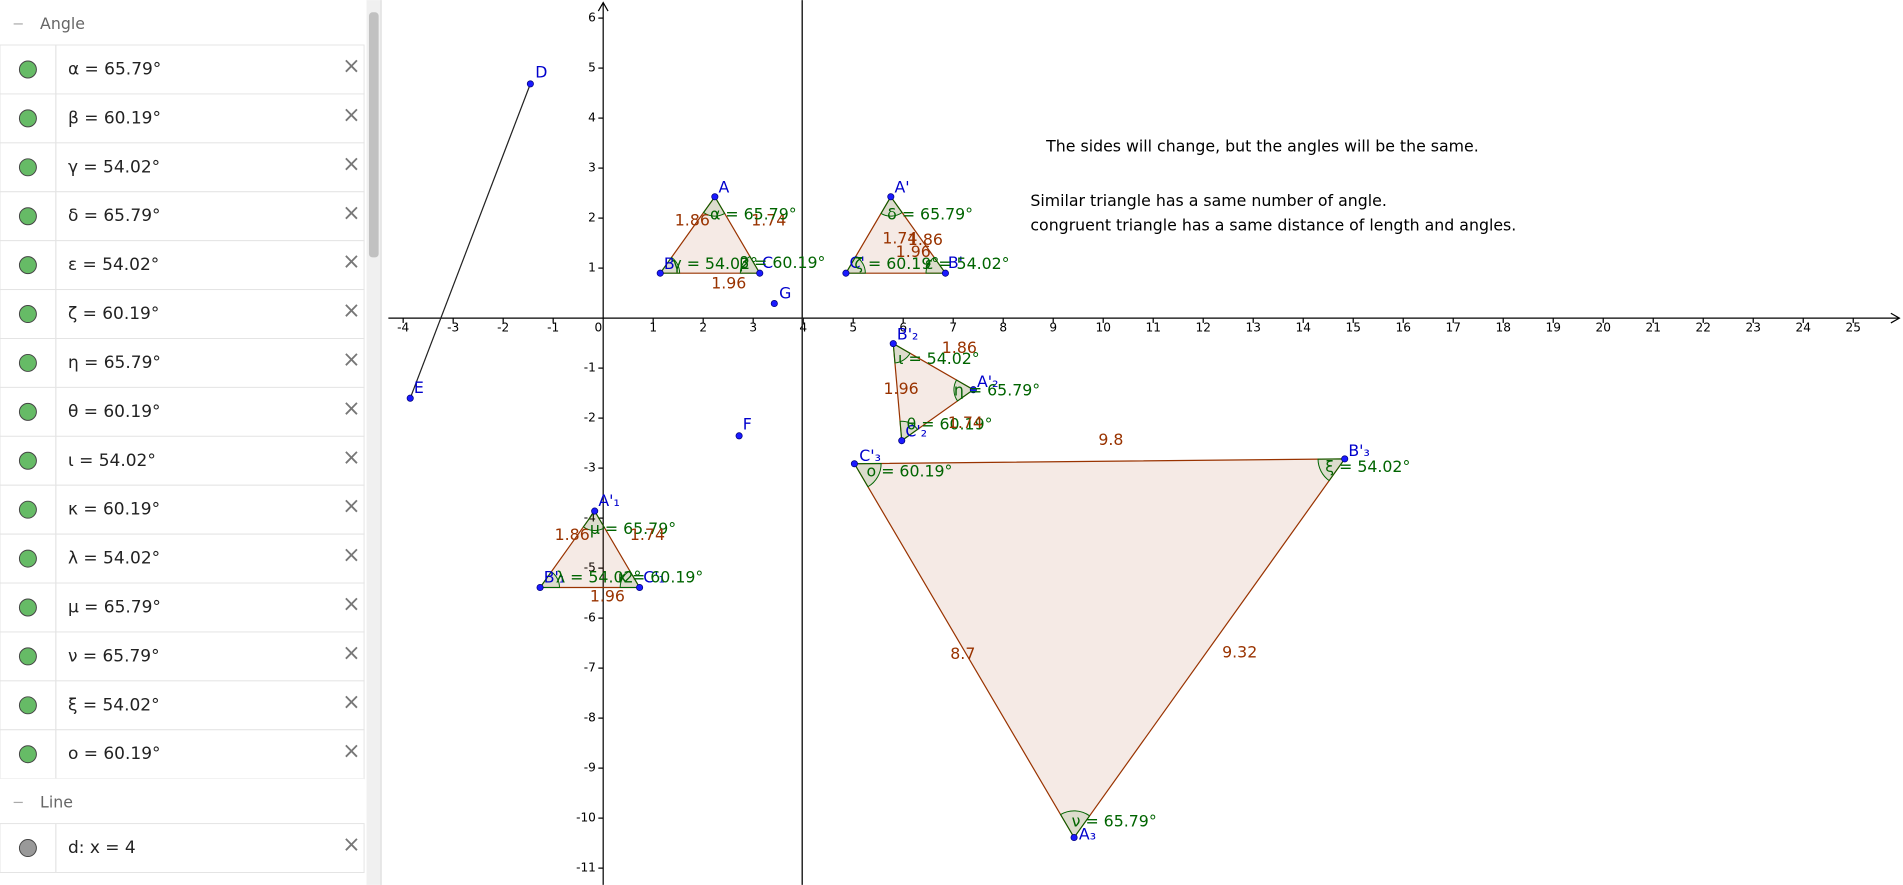 Image resolution: width=1903 pixels, height=885 pixels. What do you see at coordinates (114, 167) in the screenshot?
I see `item-text: γ = 54.02°` at bounding box center [114, 167].